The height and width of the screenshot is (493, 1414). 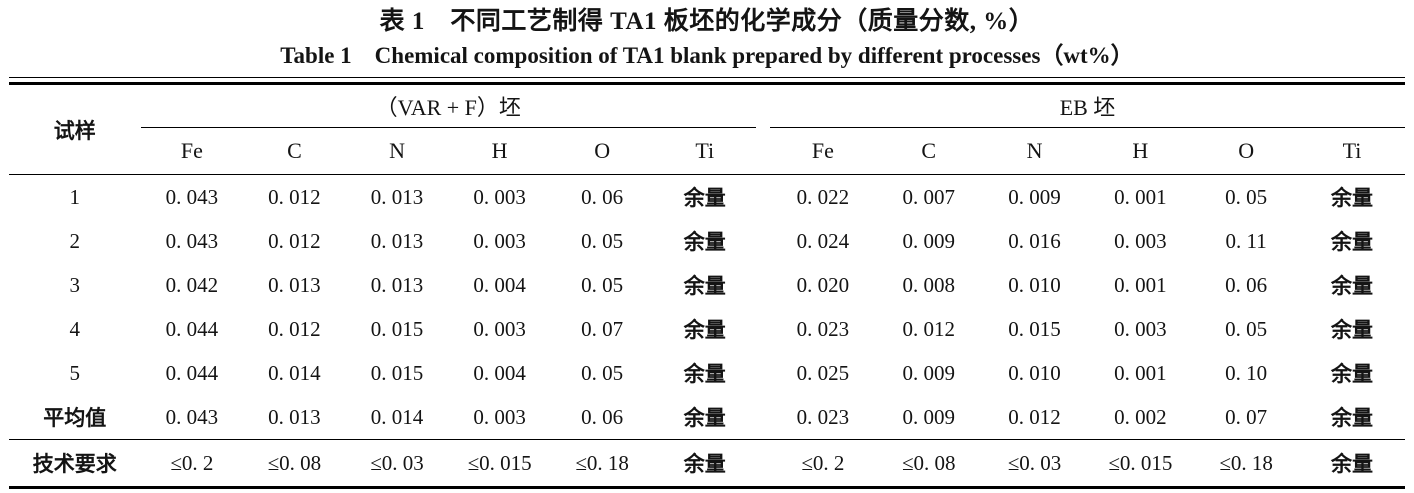 I want to click on col-header-varf-o: O, so click(x=602, y=150).